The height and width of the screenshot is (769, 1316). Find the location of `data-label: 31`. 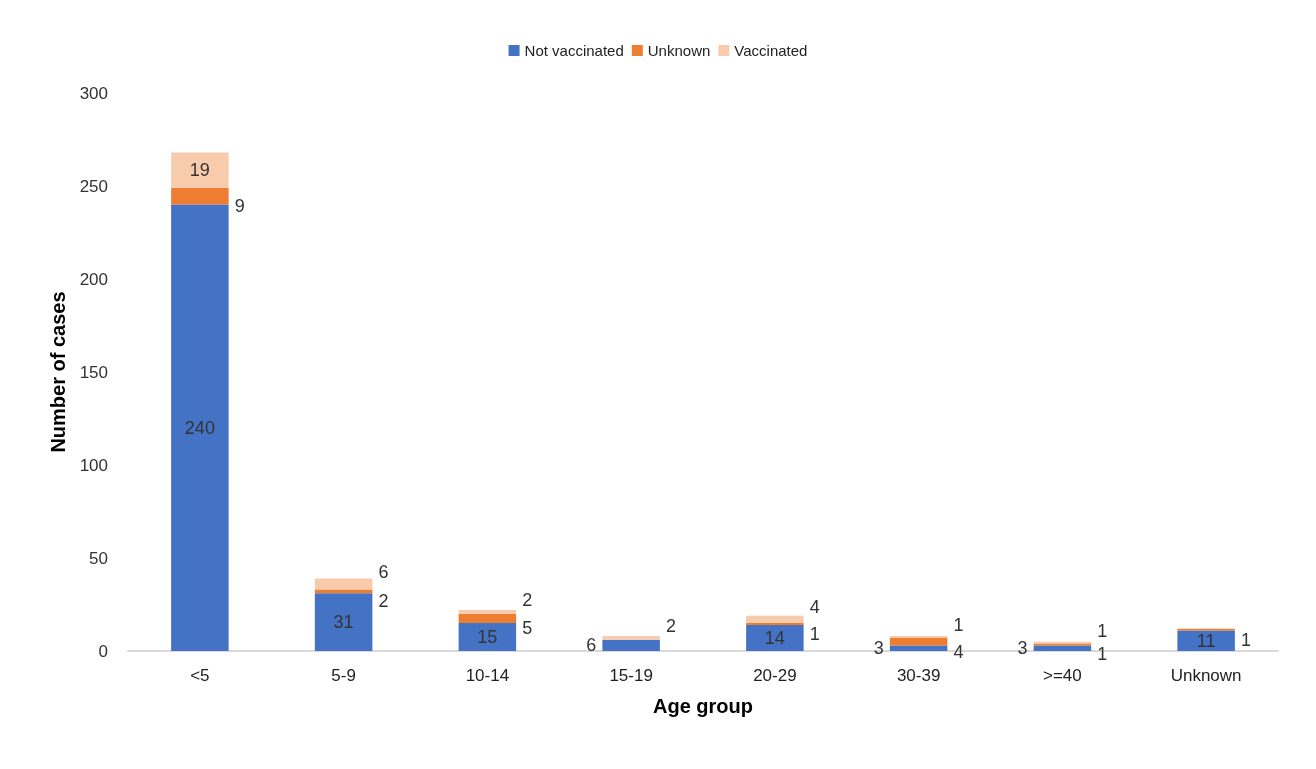

data-label: 31 is located at coordinates (343, 622).